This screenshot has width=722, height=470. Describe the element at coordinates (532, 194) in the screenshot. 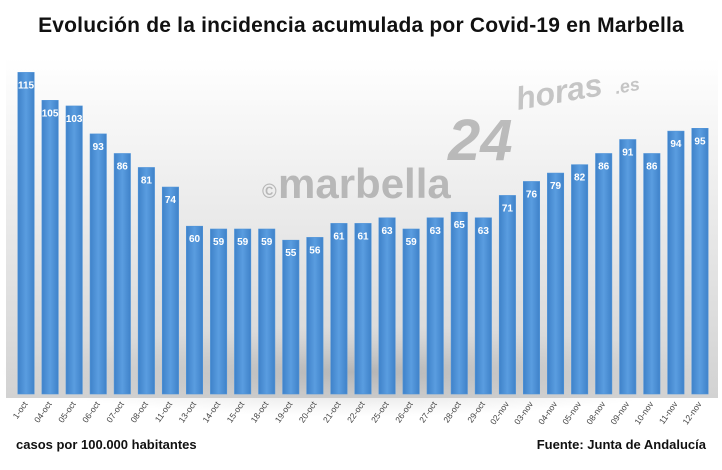

I see `bar-value-label: 76` at that location.